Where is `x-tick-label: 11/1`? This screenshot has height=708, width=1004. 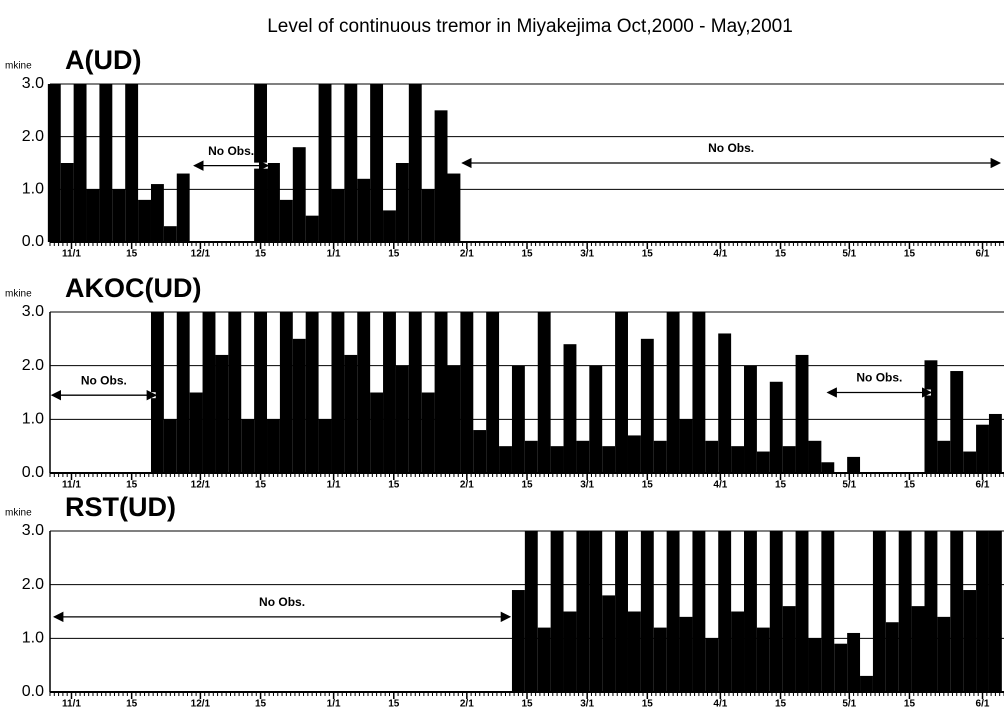 x-tick-label: 11/1 is located at coordinates (71, 485).